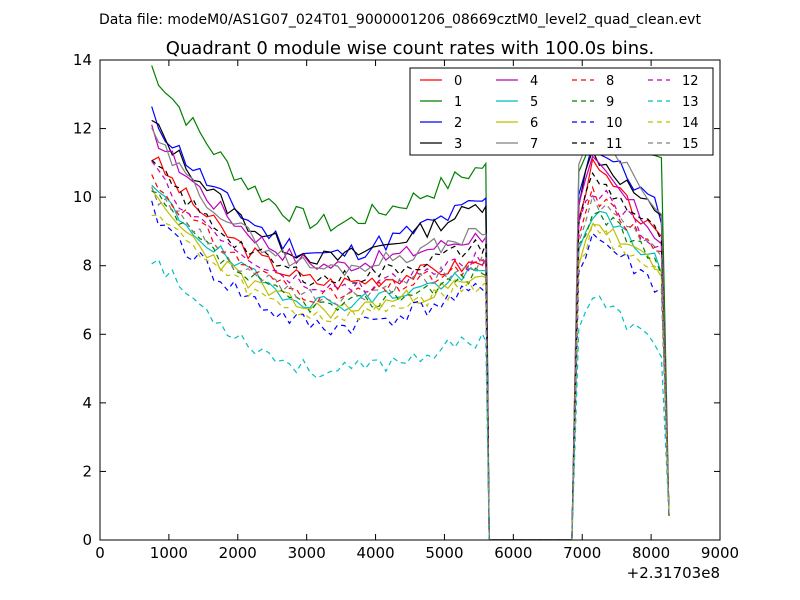 The height and width of the screenshot is (600, 800). I want to click on legend-label-11: 11, so click(614, 144).